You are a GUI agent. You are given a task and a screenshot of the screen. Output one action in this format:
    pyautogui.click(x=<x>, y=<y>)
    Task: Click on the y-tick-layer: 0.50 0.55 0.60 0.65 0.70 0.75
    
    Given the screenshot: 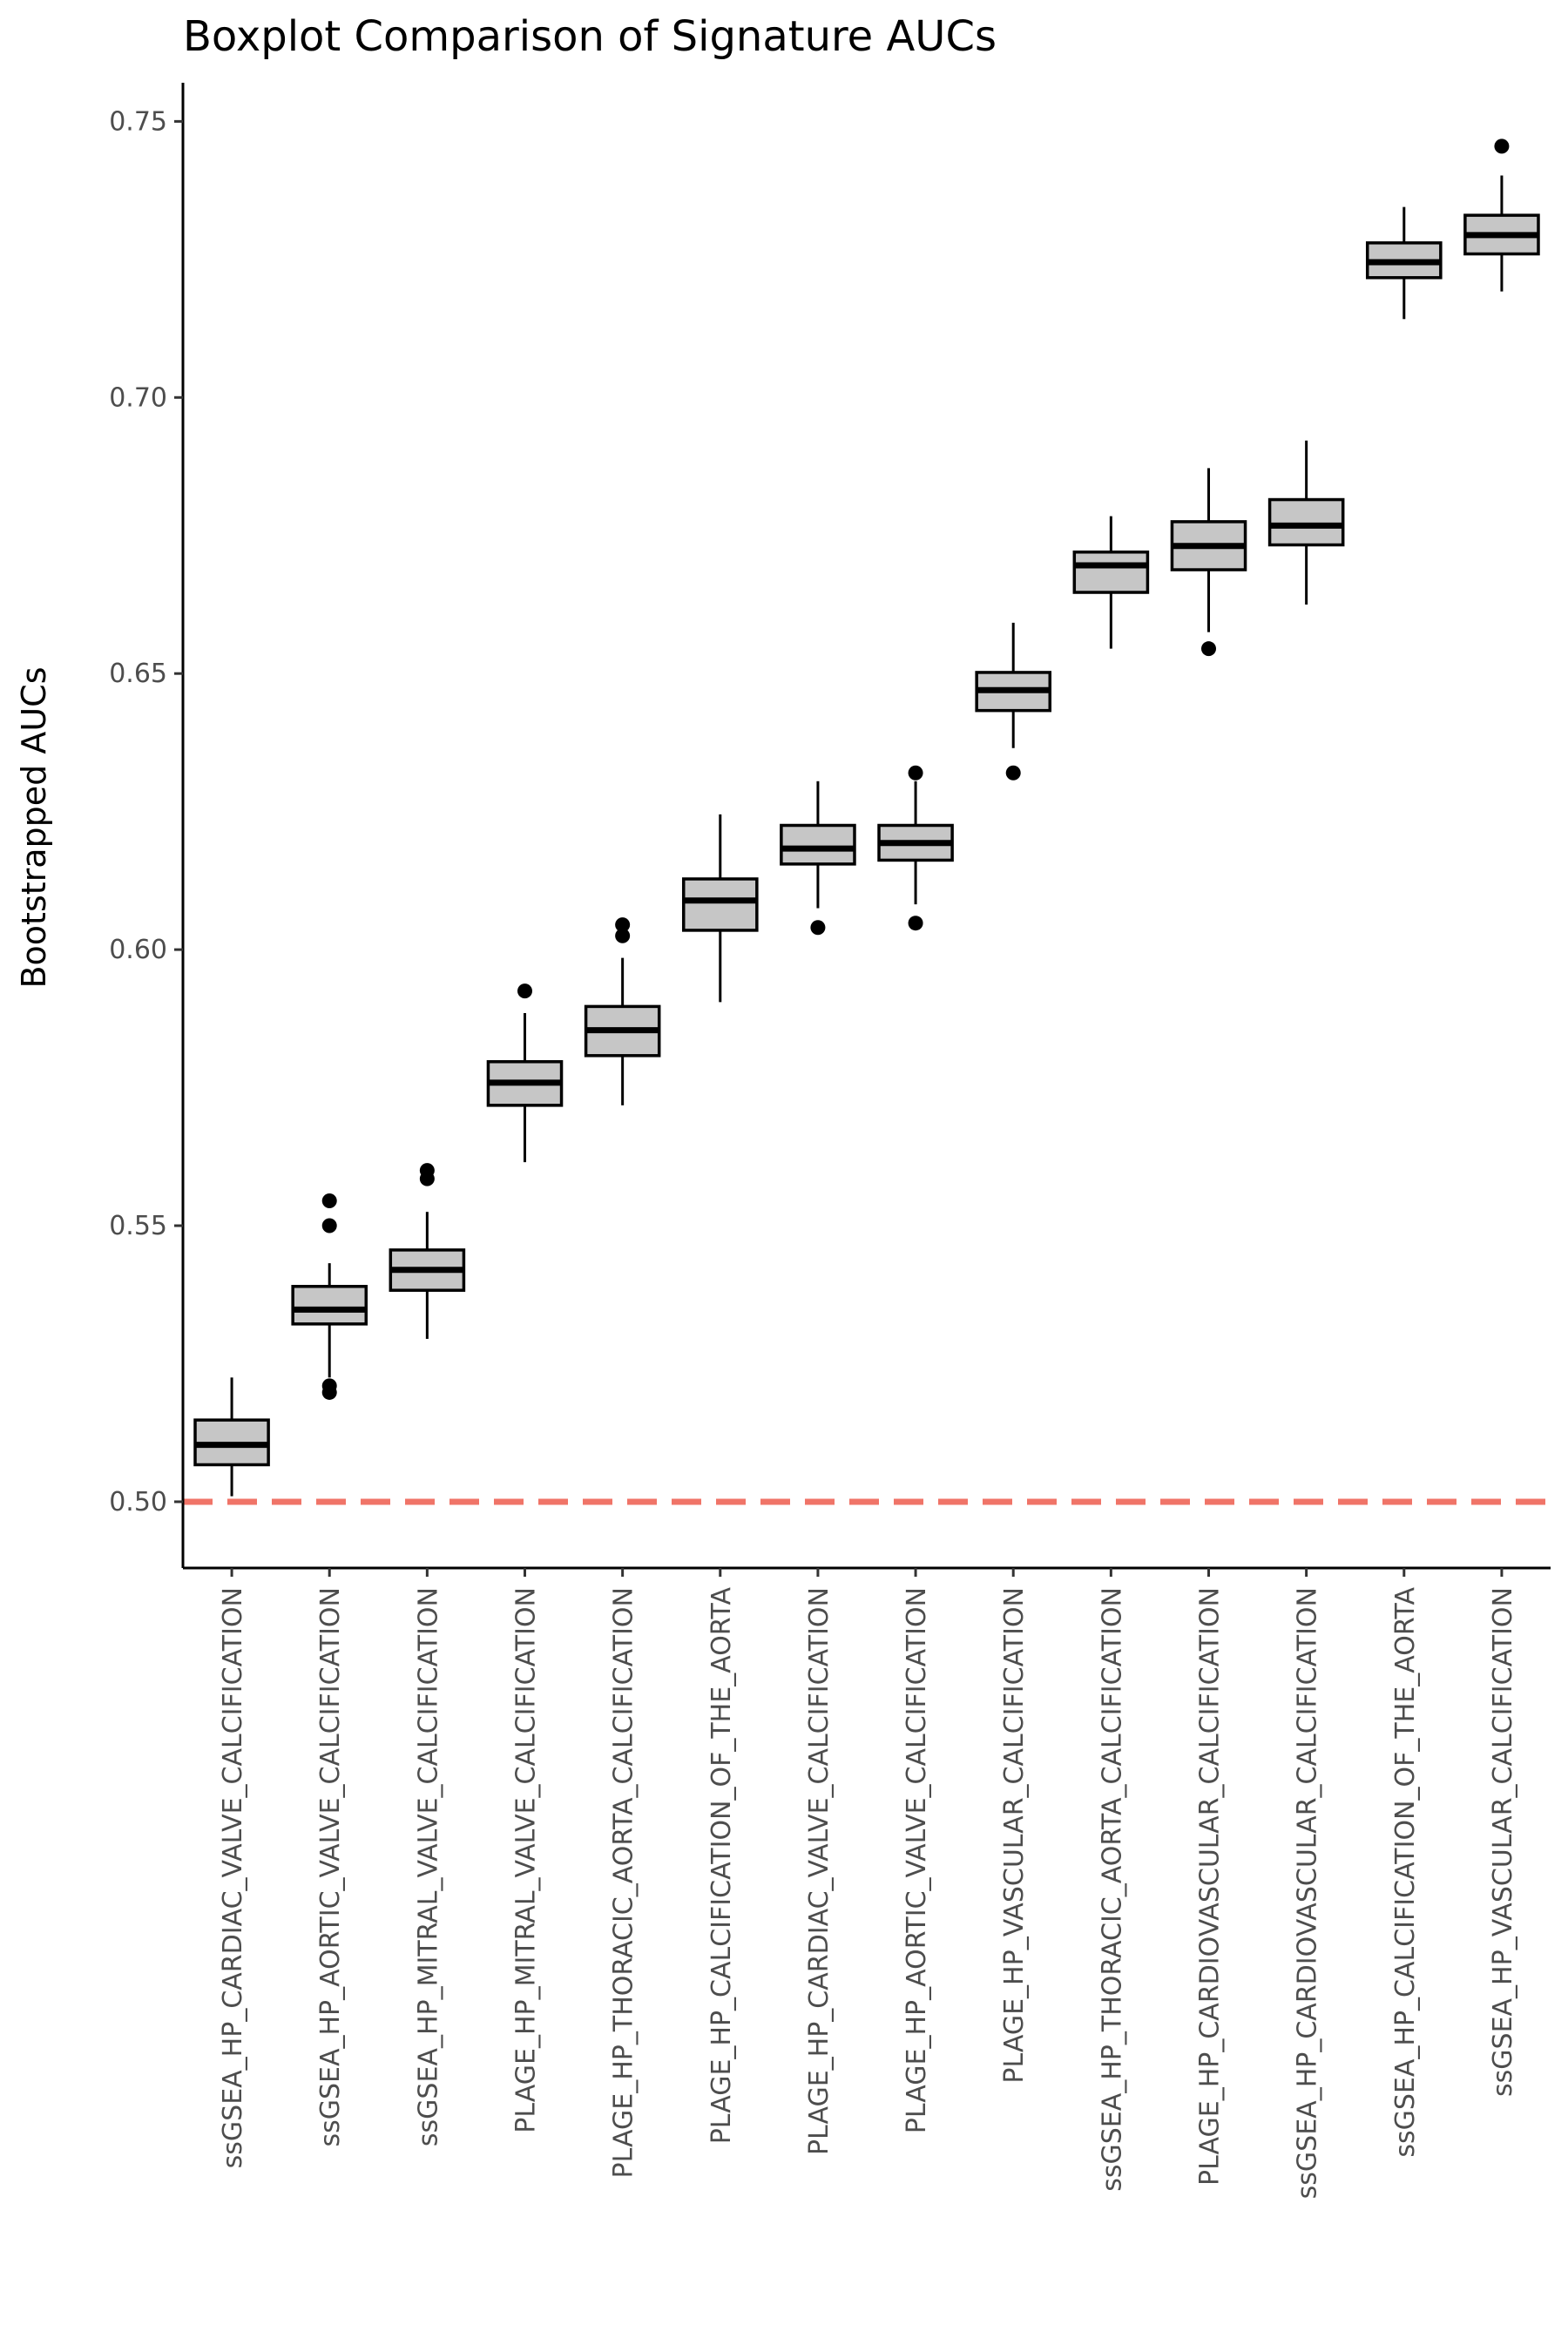 What is the action you would take?
    pyautogui.click(x=146, y=811)
    